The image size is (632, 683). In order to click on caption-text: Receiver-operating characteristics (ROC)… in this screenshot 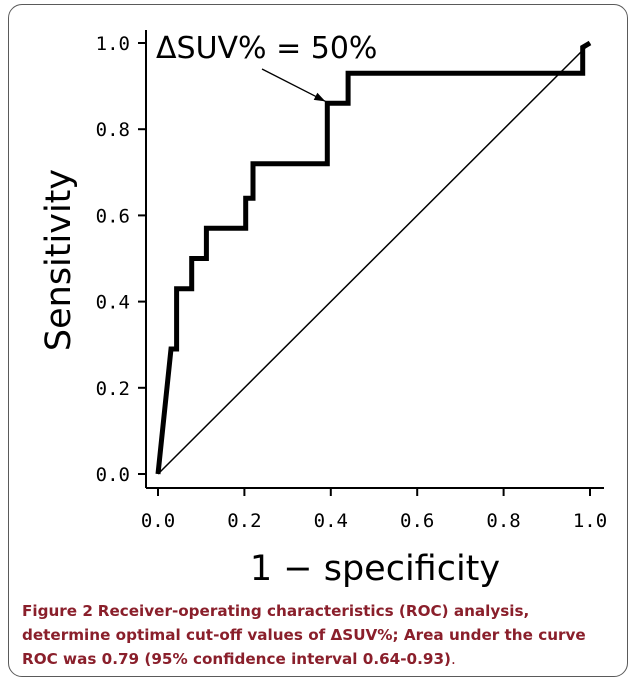, I will do `click(304, 635)`.